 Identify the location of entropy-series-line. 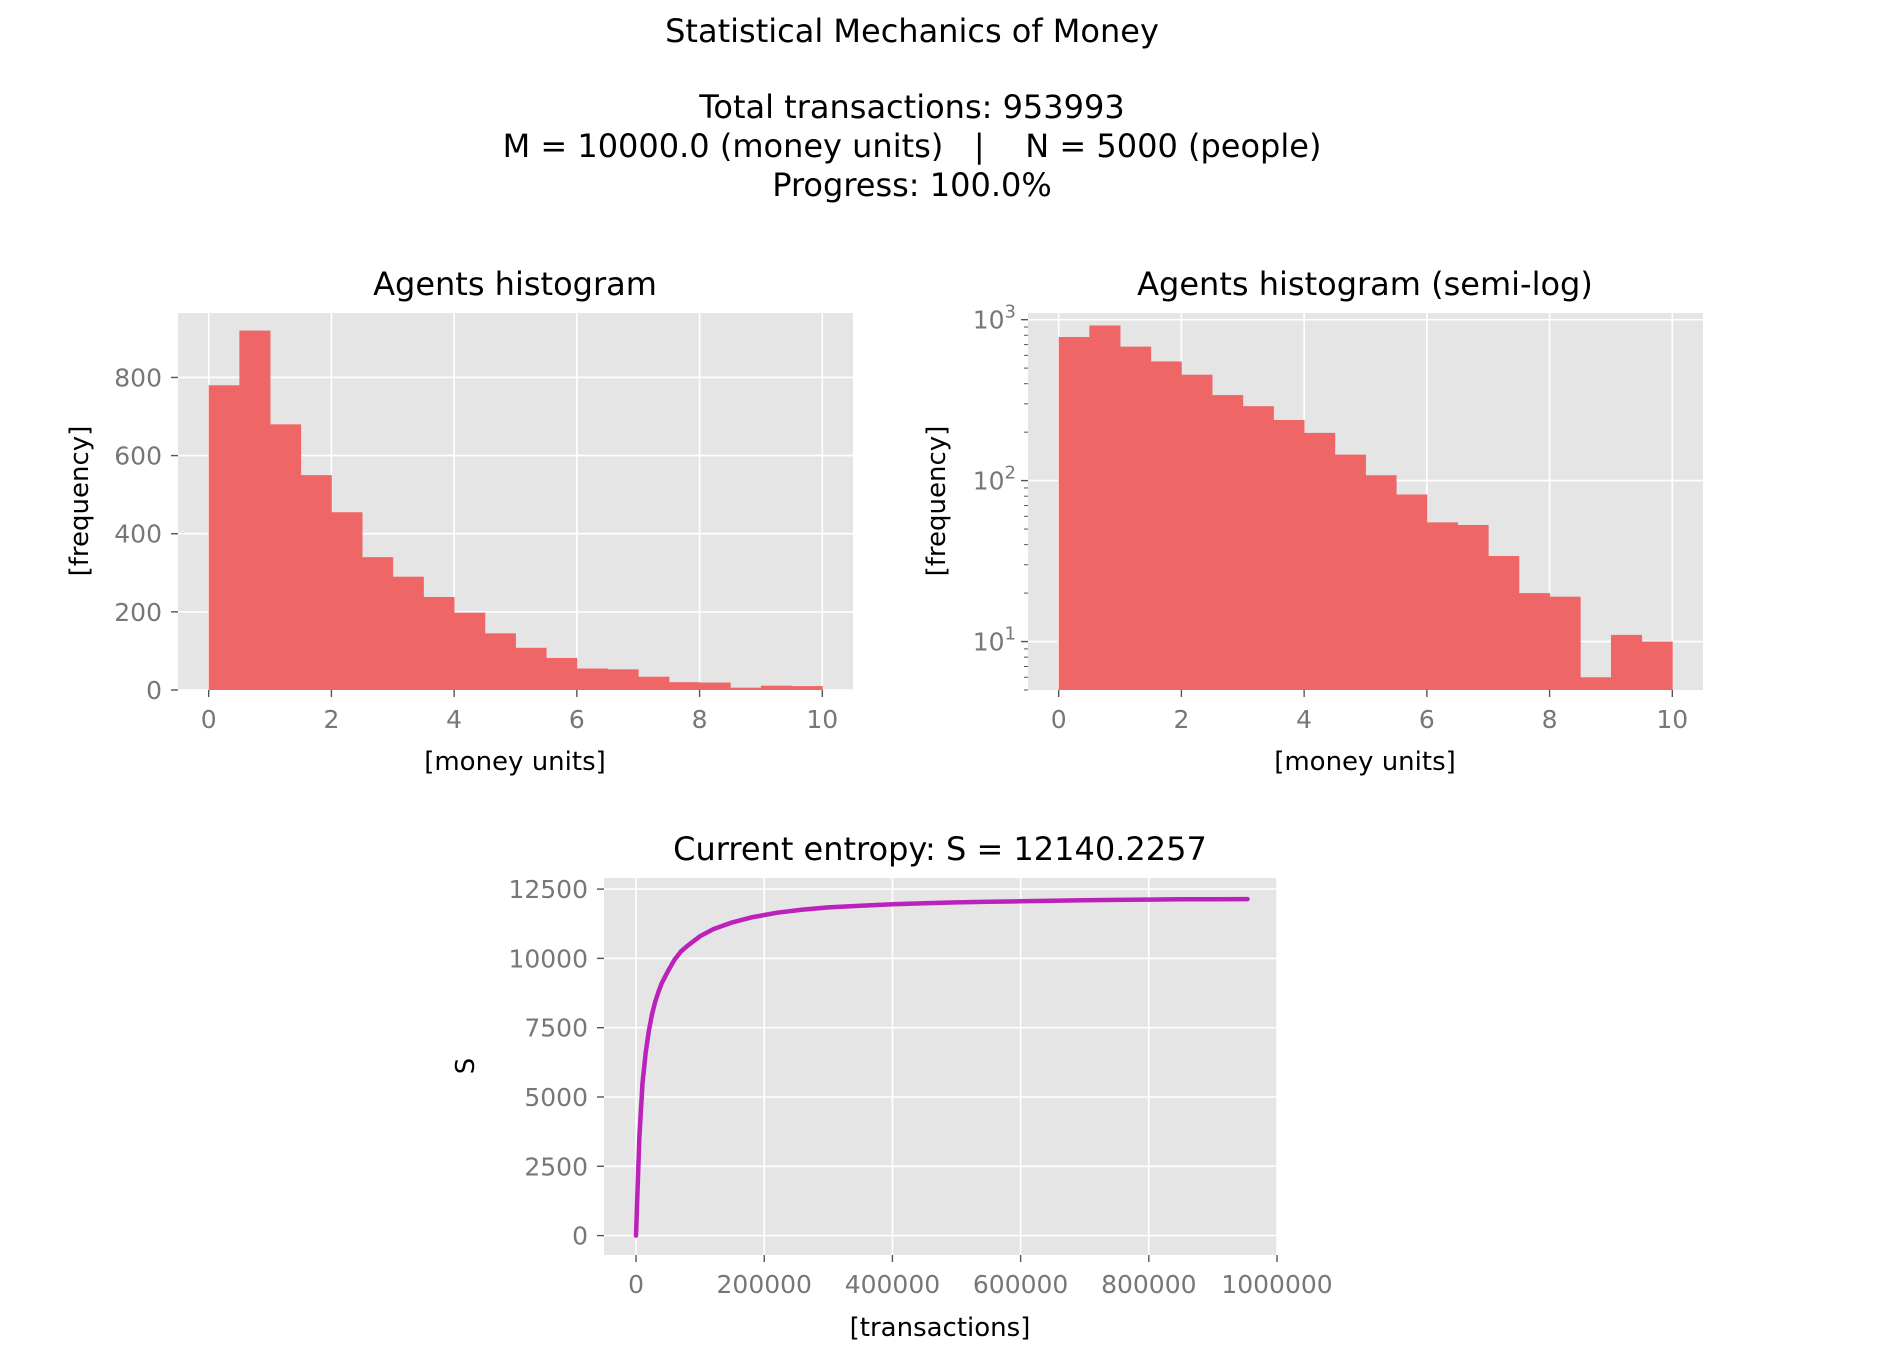
(941, 1067).